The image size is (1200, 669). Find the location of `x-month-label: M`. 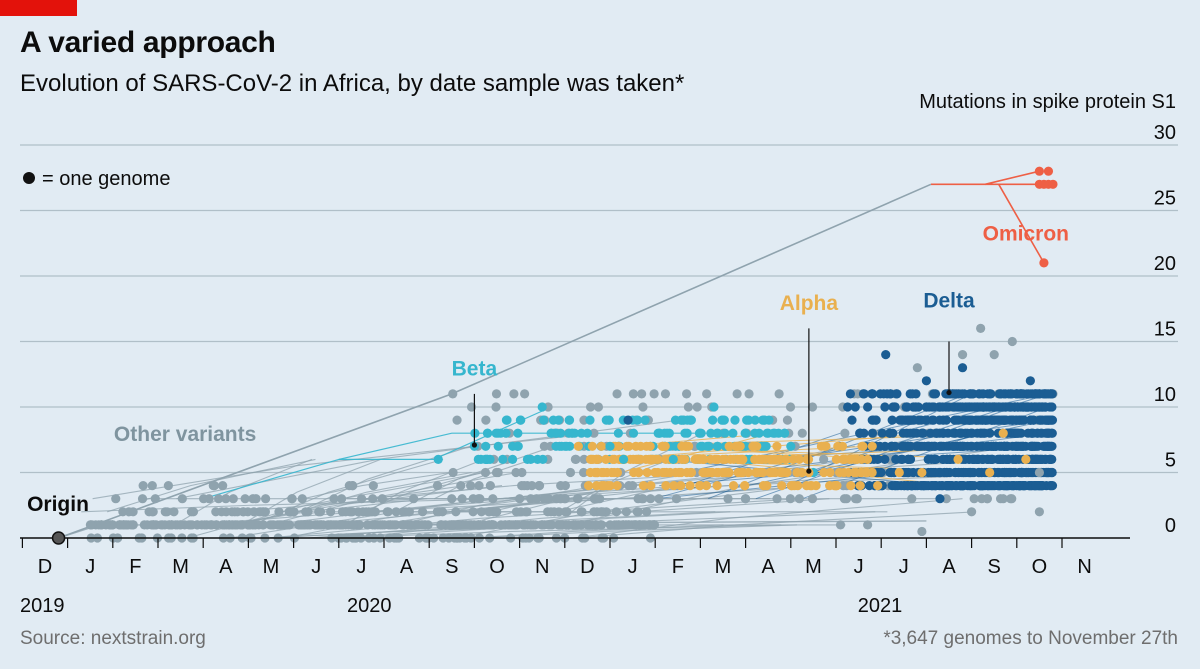

x-month-label: M is located at coordinates (180, 567).